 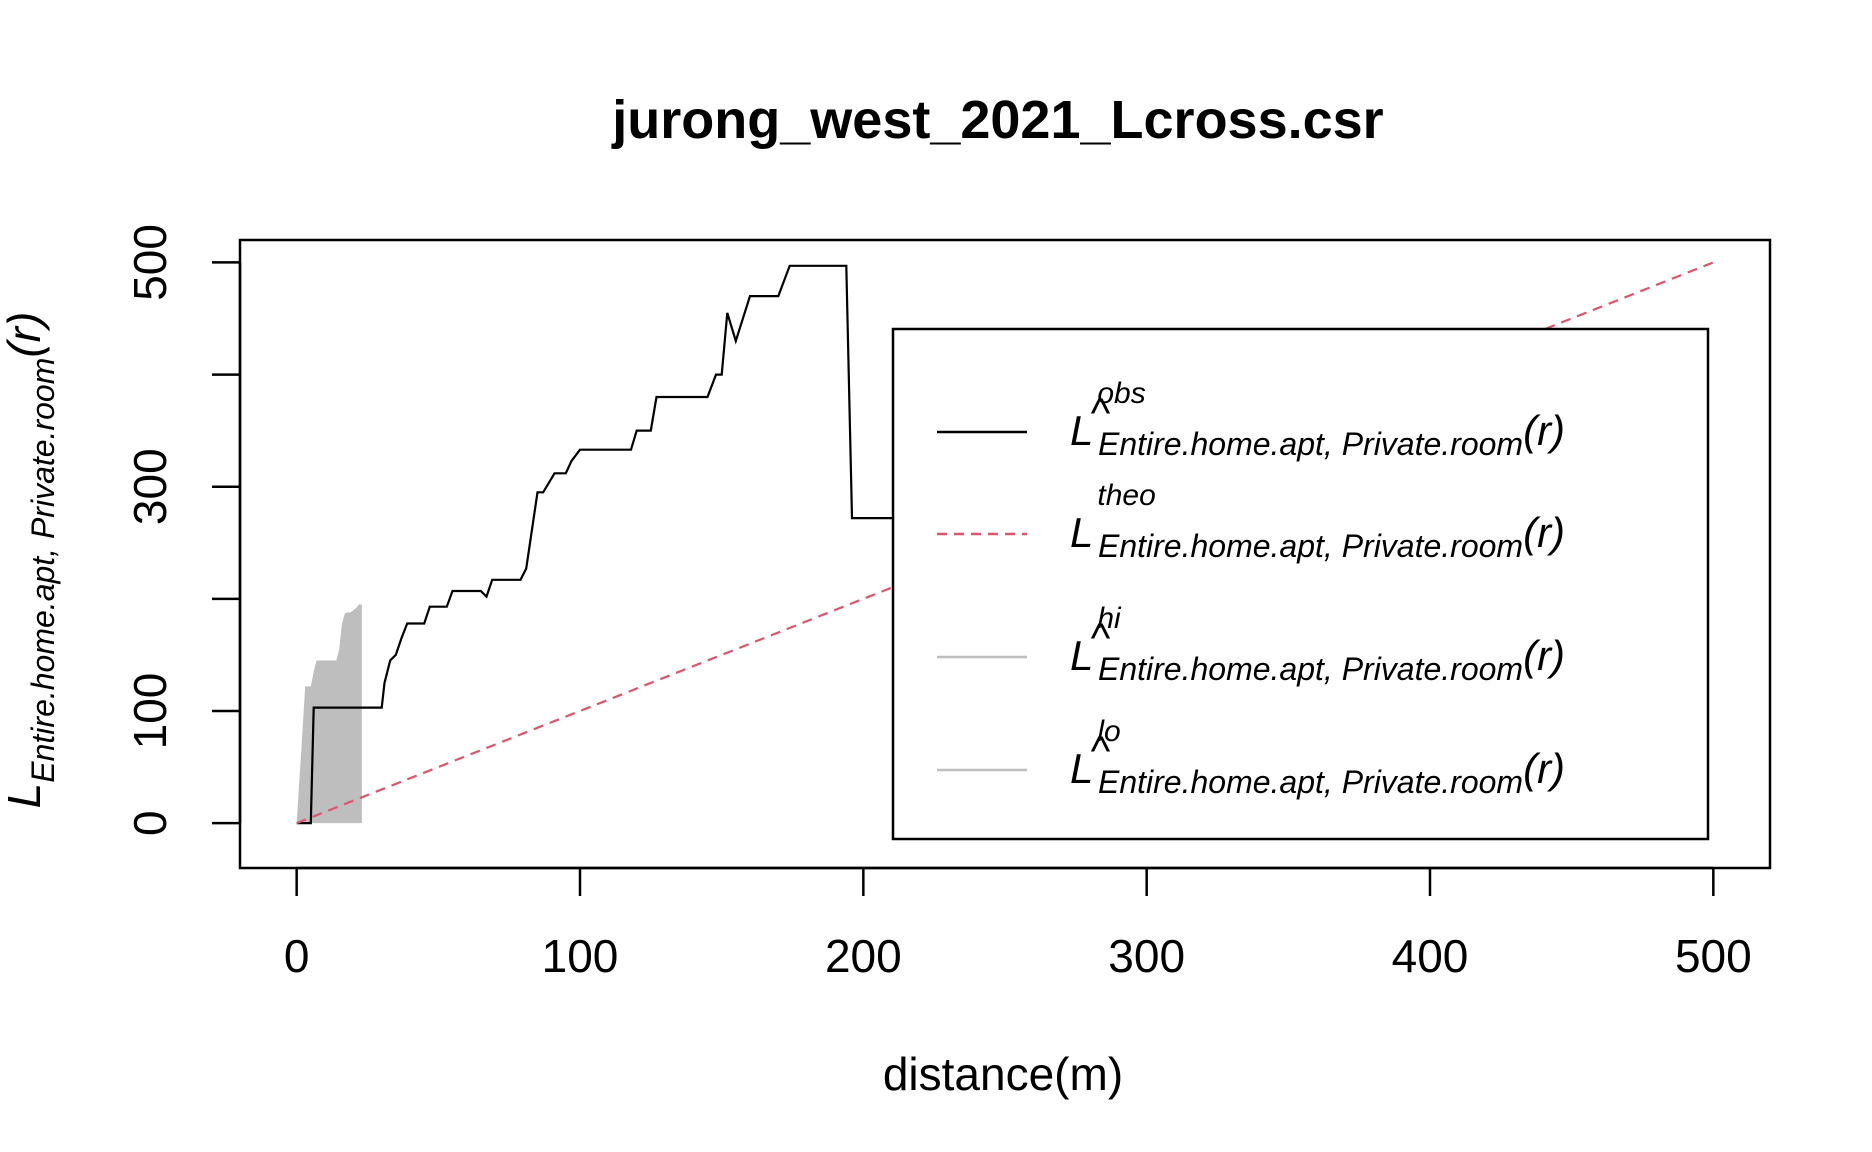 What do you see at coordinates (1317, 757) in the screenshot?
I see `legend-label-lo: Llo Entire.home.apt, Private.room(r)` at bounding box center [1317, 757].